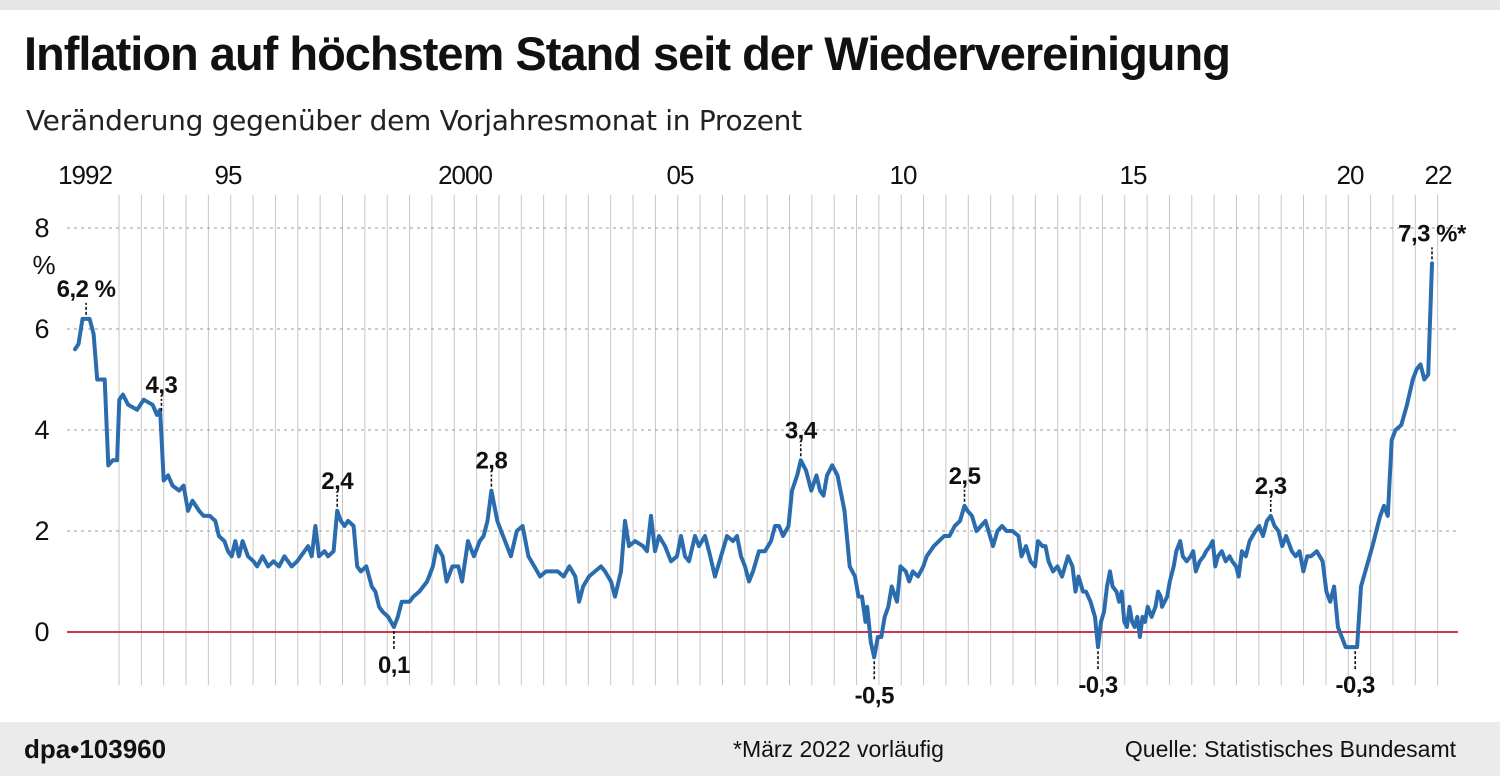 The image size is (1500, 776). What do you see at coordinates (680, 175) in the screenshot?
I see `x-tick-label: 05` at bounding box center [680, 175].